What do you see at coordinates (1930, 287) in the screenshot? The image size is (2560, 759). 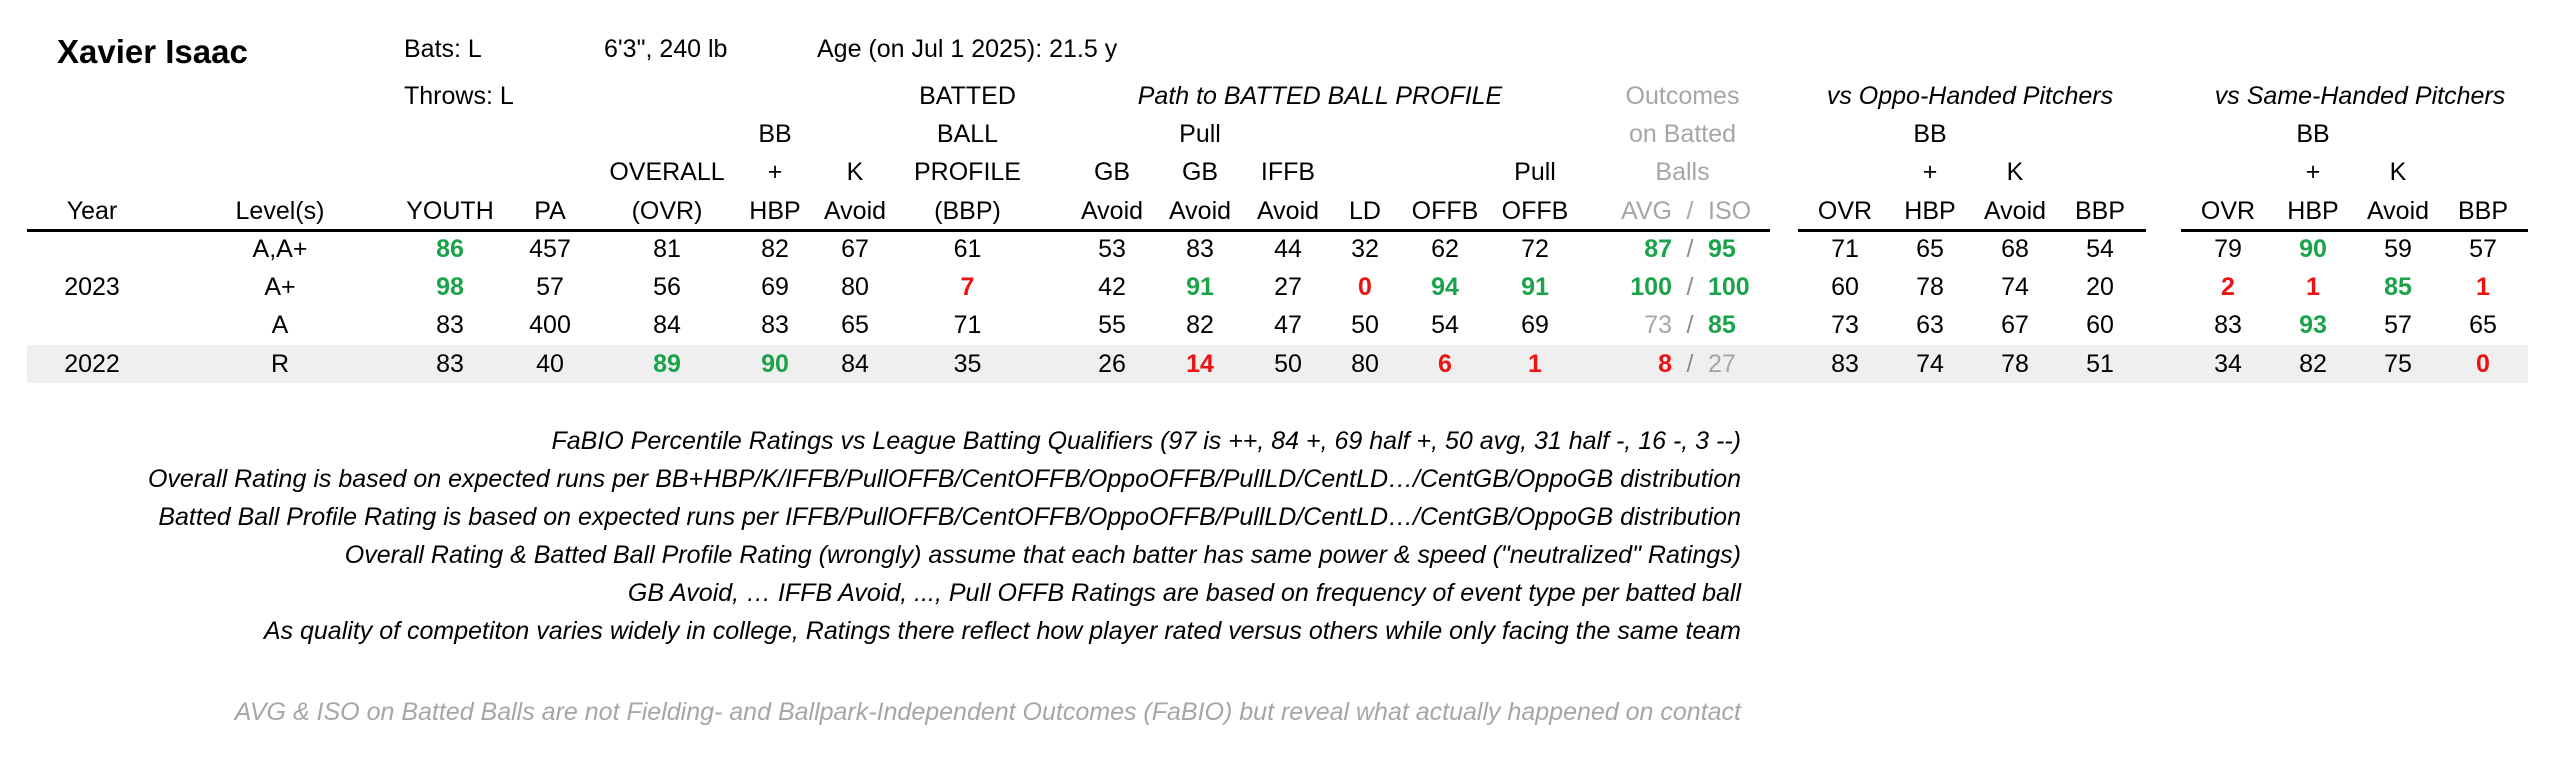 I see `cell-o-bb: 78` at bounding box center [1930, 287].